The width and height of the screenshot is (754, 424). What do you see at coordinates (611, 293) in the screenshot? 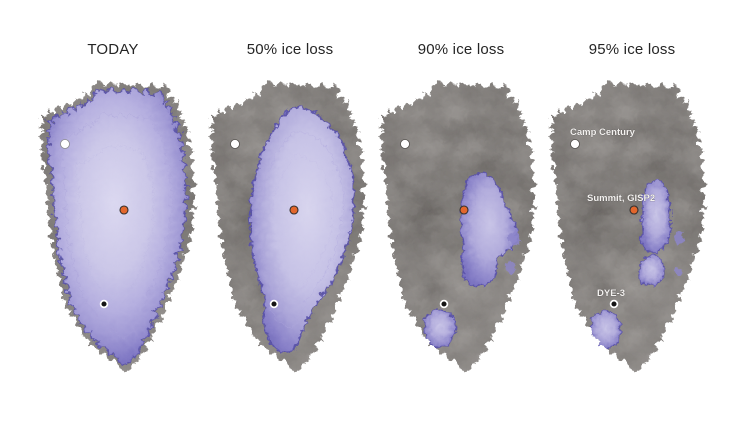
I see `dye-3-label: DYE-3` at bounding box center [611, 293].